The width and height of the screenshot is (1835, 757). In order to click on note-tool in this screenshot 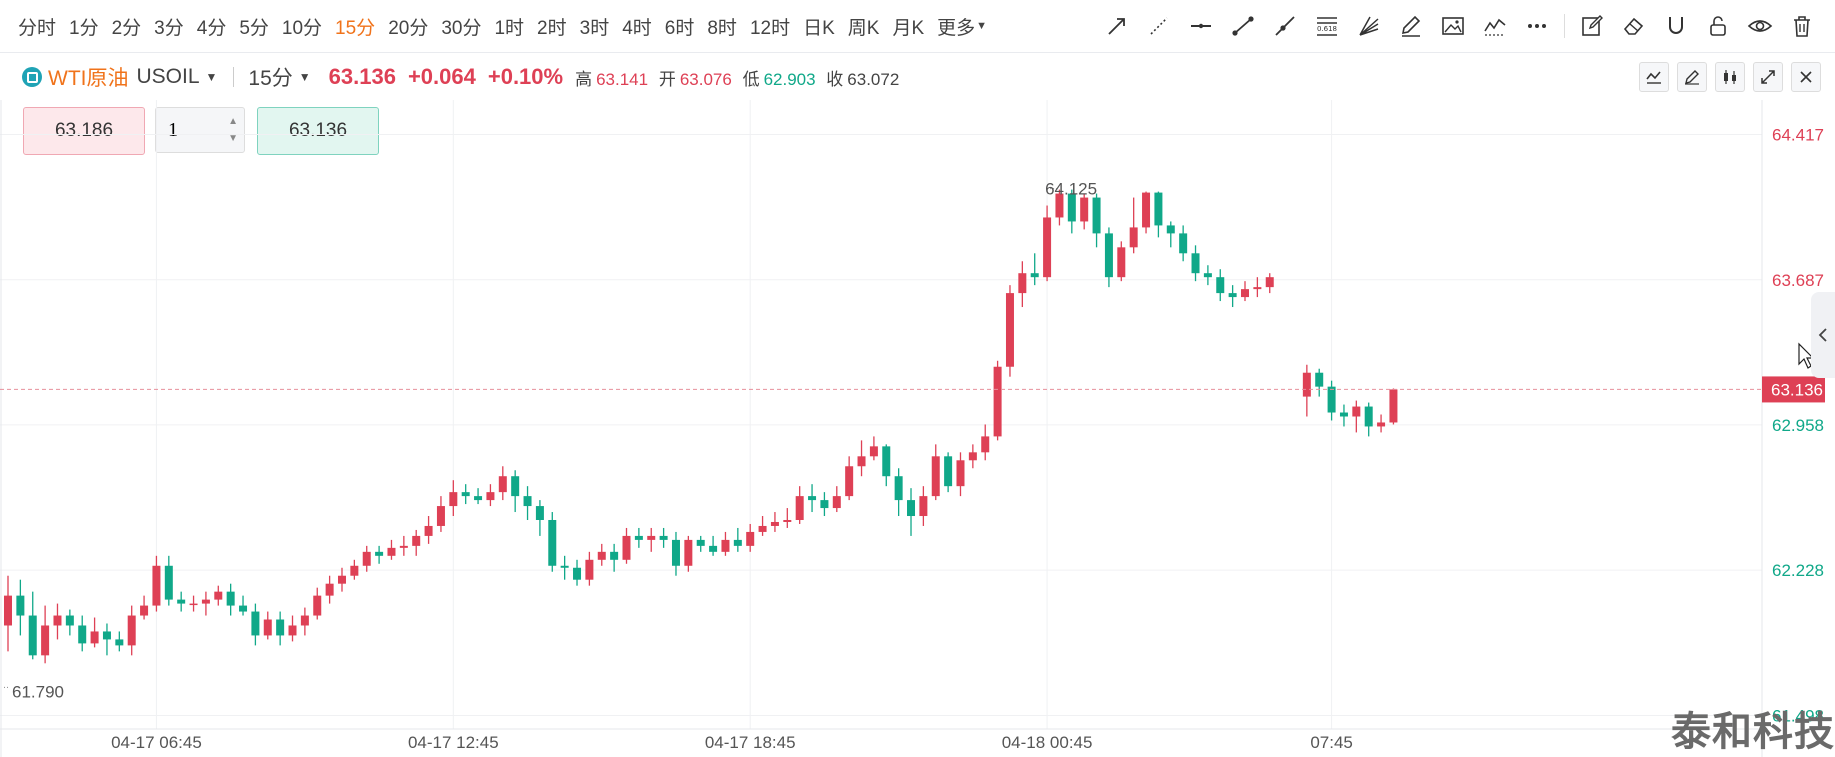, I will do `click(1592, 26)`.